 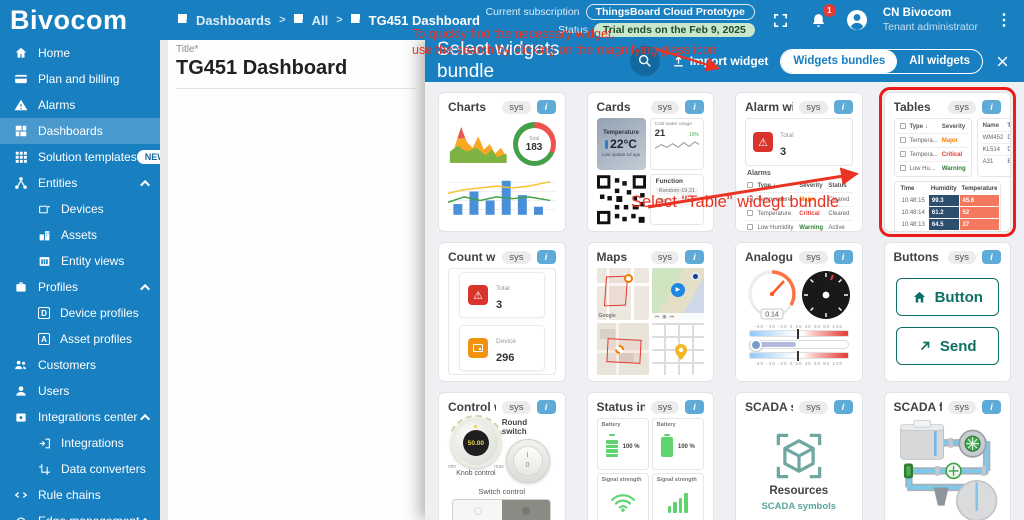 What do you see at coordinates (478, 348) in the screenshot?
I see `device-icon` at bounding box center [478, 348].